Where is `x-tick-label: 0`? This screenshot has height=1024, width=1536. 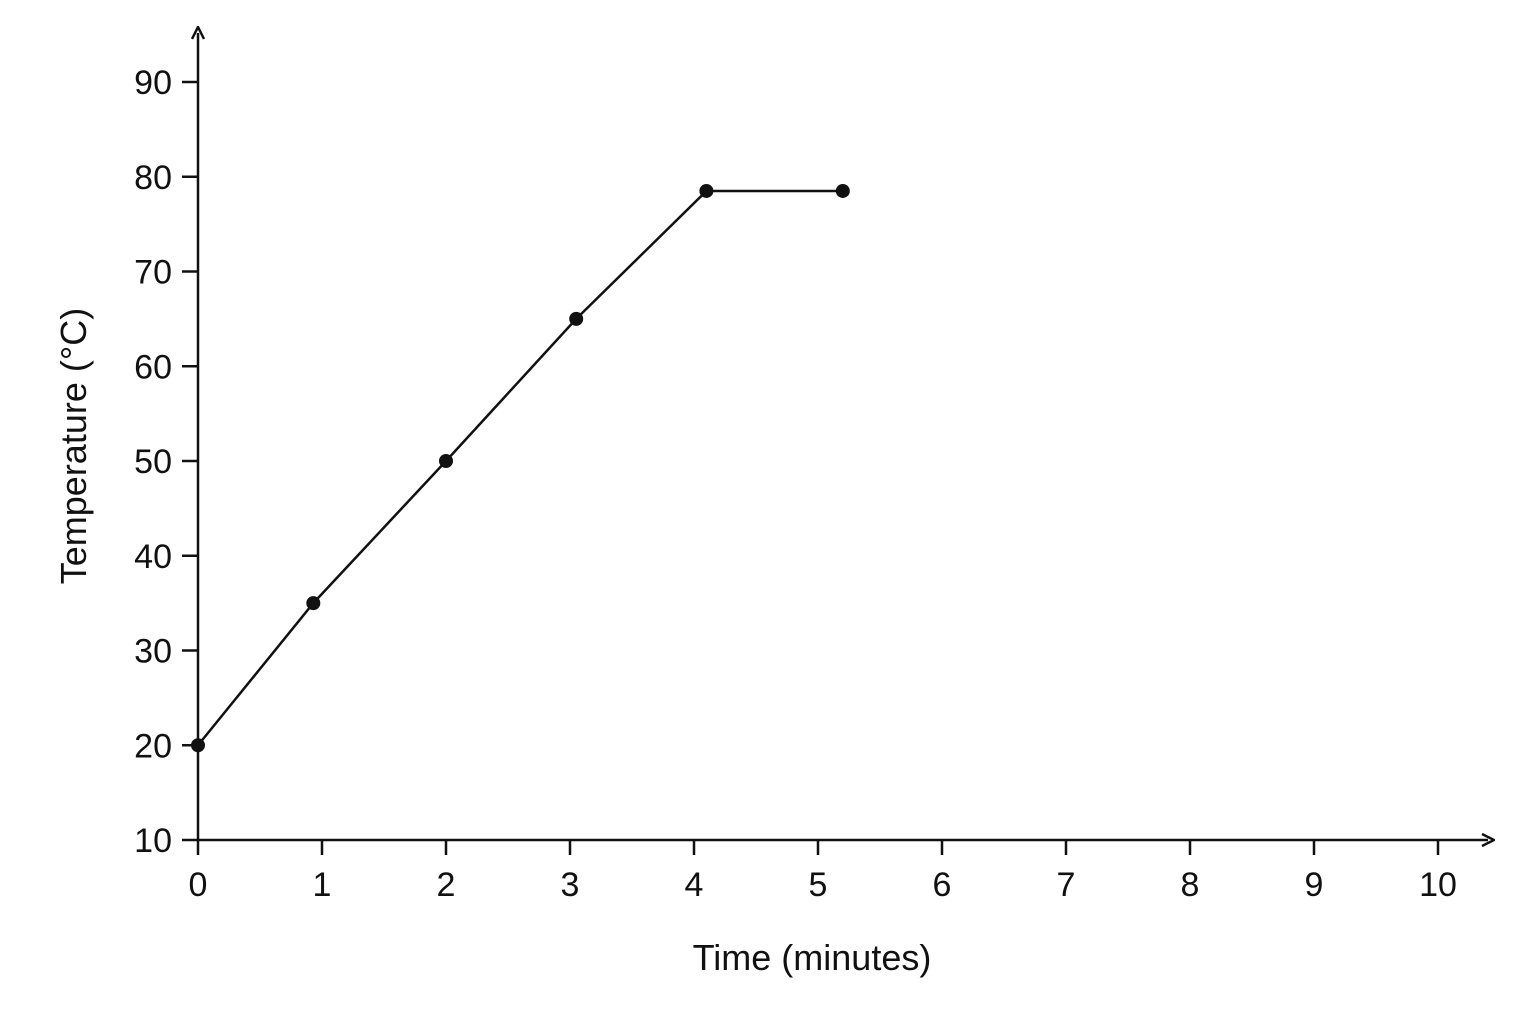 x-tick-label: 0 is located at coordinates (198, 885).